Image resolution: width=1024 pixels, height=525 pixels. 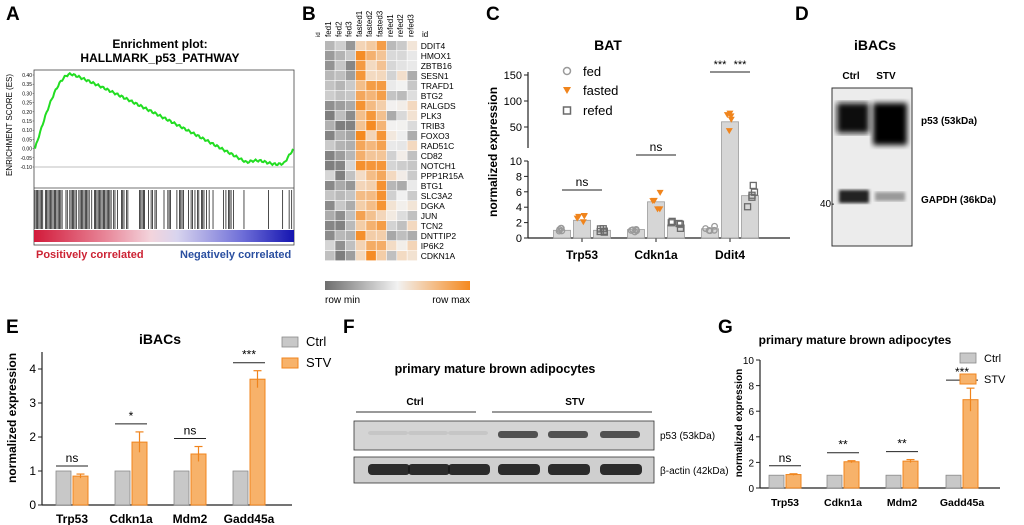 What do you see at coordinates (27, 122) in the screenshot?
I see `enrichment-ytick-label: 0.15` at bounding box center [27, 122].